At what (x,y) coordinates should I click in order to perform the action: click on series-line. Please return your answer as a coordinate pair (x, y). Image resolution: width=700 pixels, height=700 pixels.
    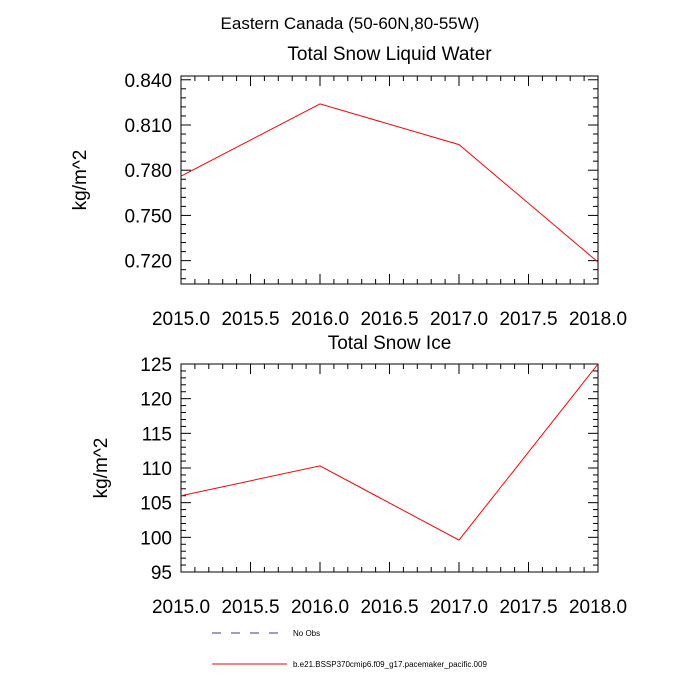
    Looking at the image, I should click on (389, 183).